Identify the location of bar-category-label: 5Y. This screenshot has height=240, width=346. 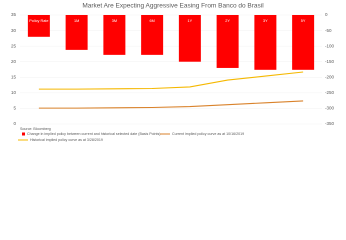
(303, 21).